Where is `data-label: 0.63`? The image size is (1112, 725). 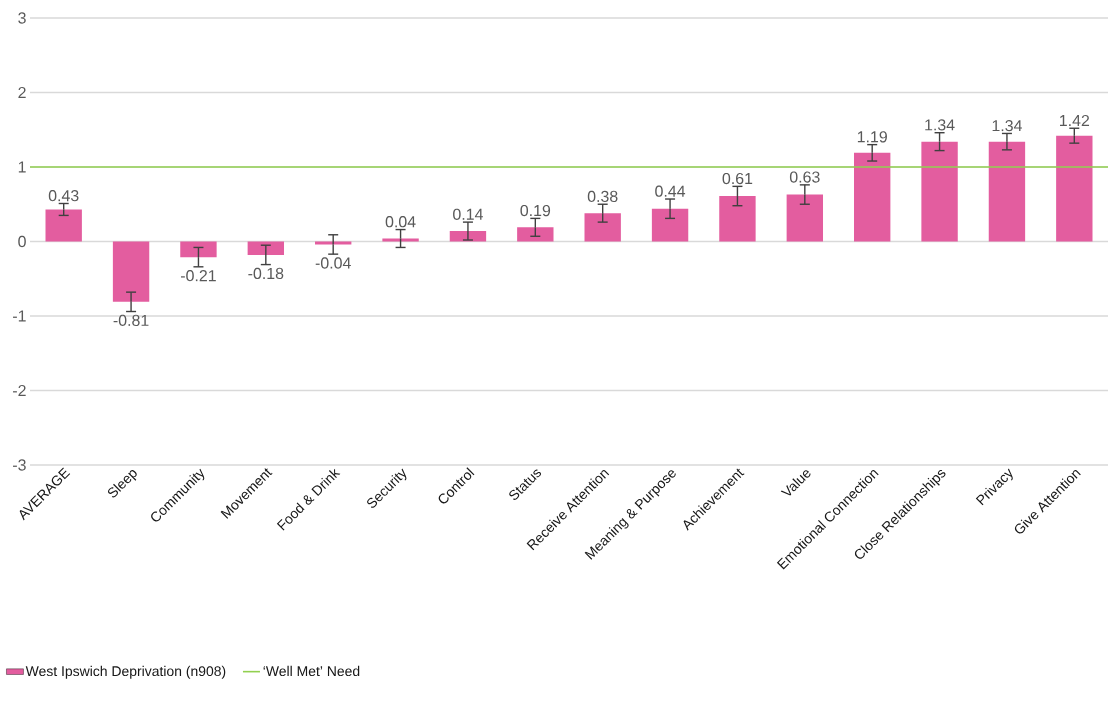
data-label: 0.63 is located at coordinates (804, 177).